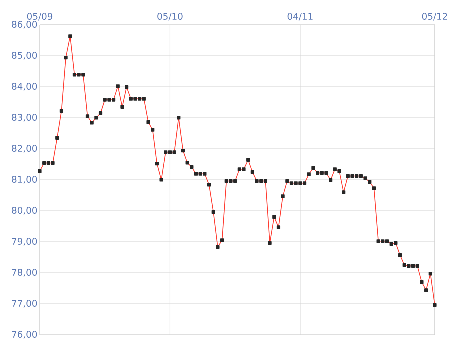 Image resolution: width=460 pixels, height=360 pixels. Describe the element at coordinates (25, 118) in the screenshot. I see `y-tick-label: 83,00` at that location.